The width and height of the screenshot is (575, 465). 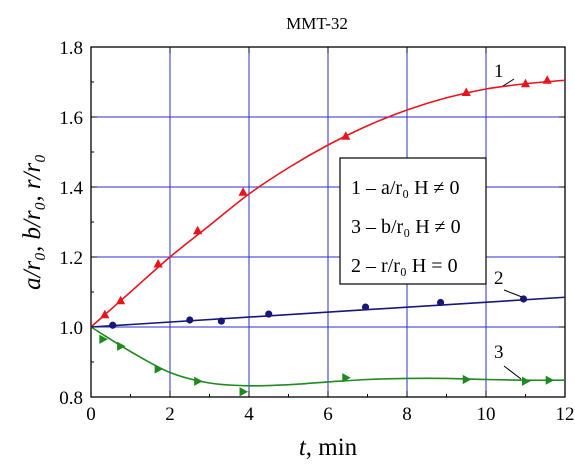 I want to click on y-axis-label: a/r₀, b/r₀, r/r₀, so click(x=32, y=222).